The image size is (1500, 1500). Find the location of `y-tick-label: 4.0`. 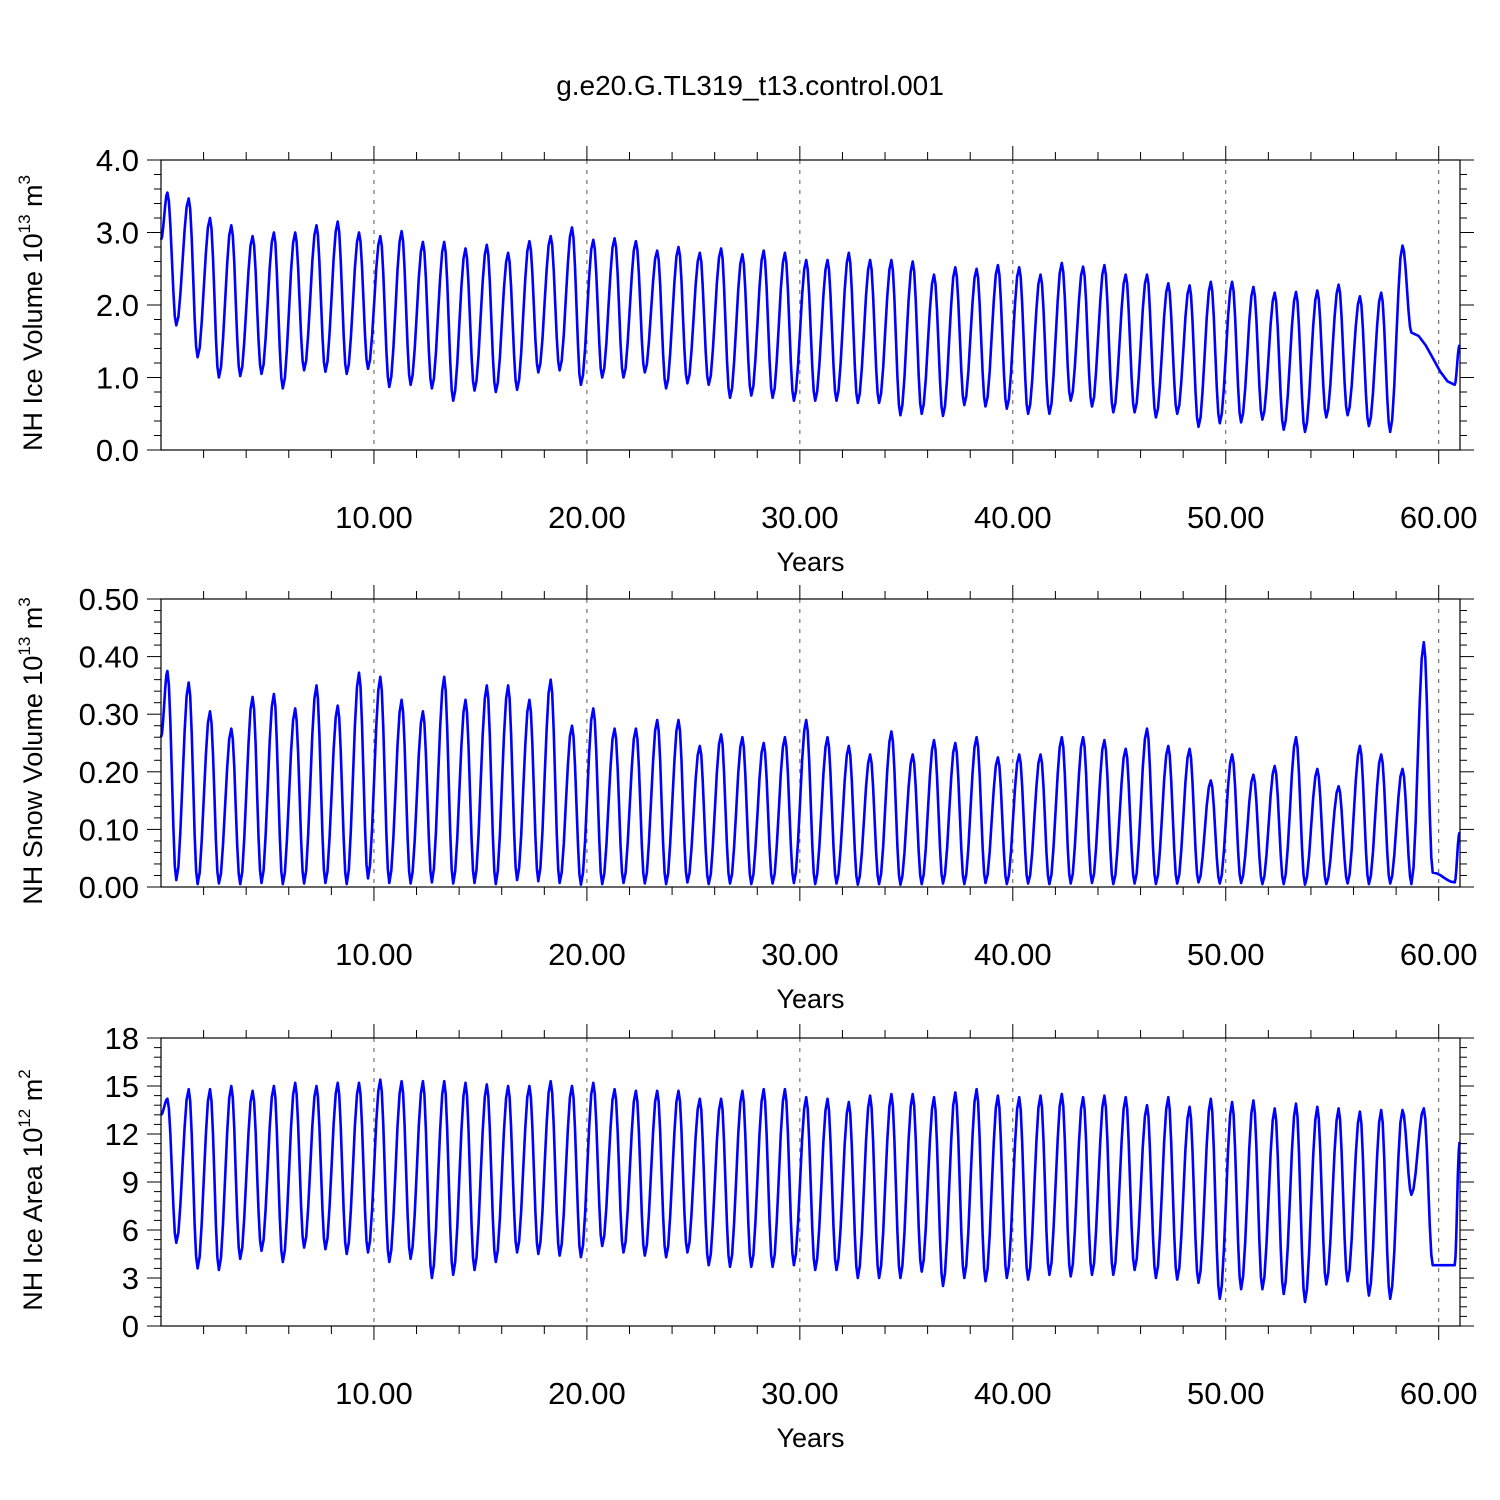

y-tick-label: 4.0 is located at coordinates (117, 160).